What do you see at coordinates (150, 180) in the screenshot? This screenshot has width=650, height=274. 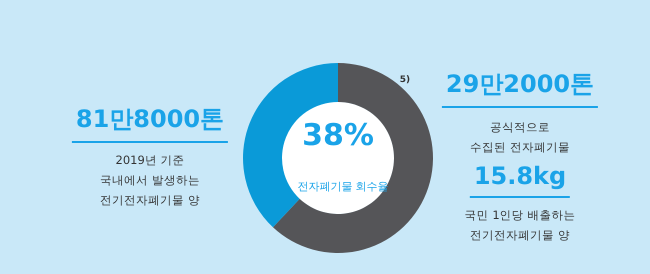 I see `text: 2019년 기준 국내에서 발생하는 전기전자폐기물 양` at bounding box center [150, 180].